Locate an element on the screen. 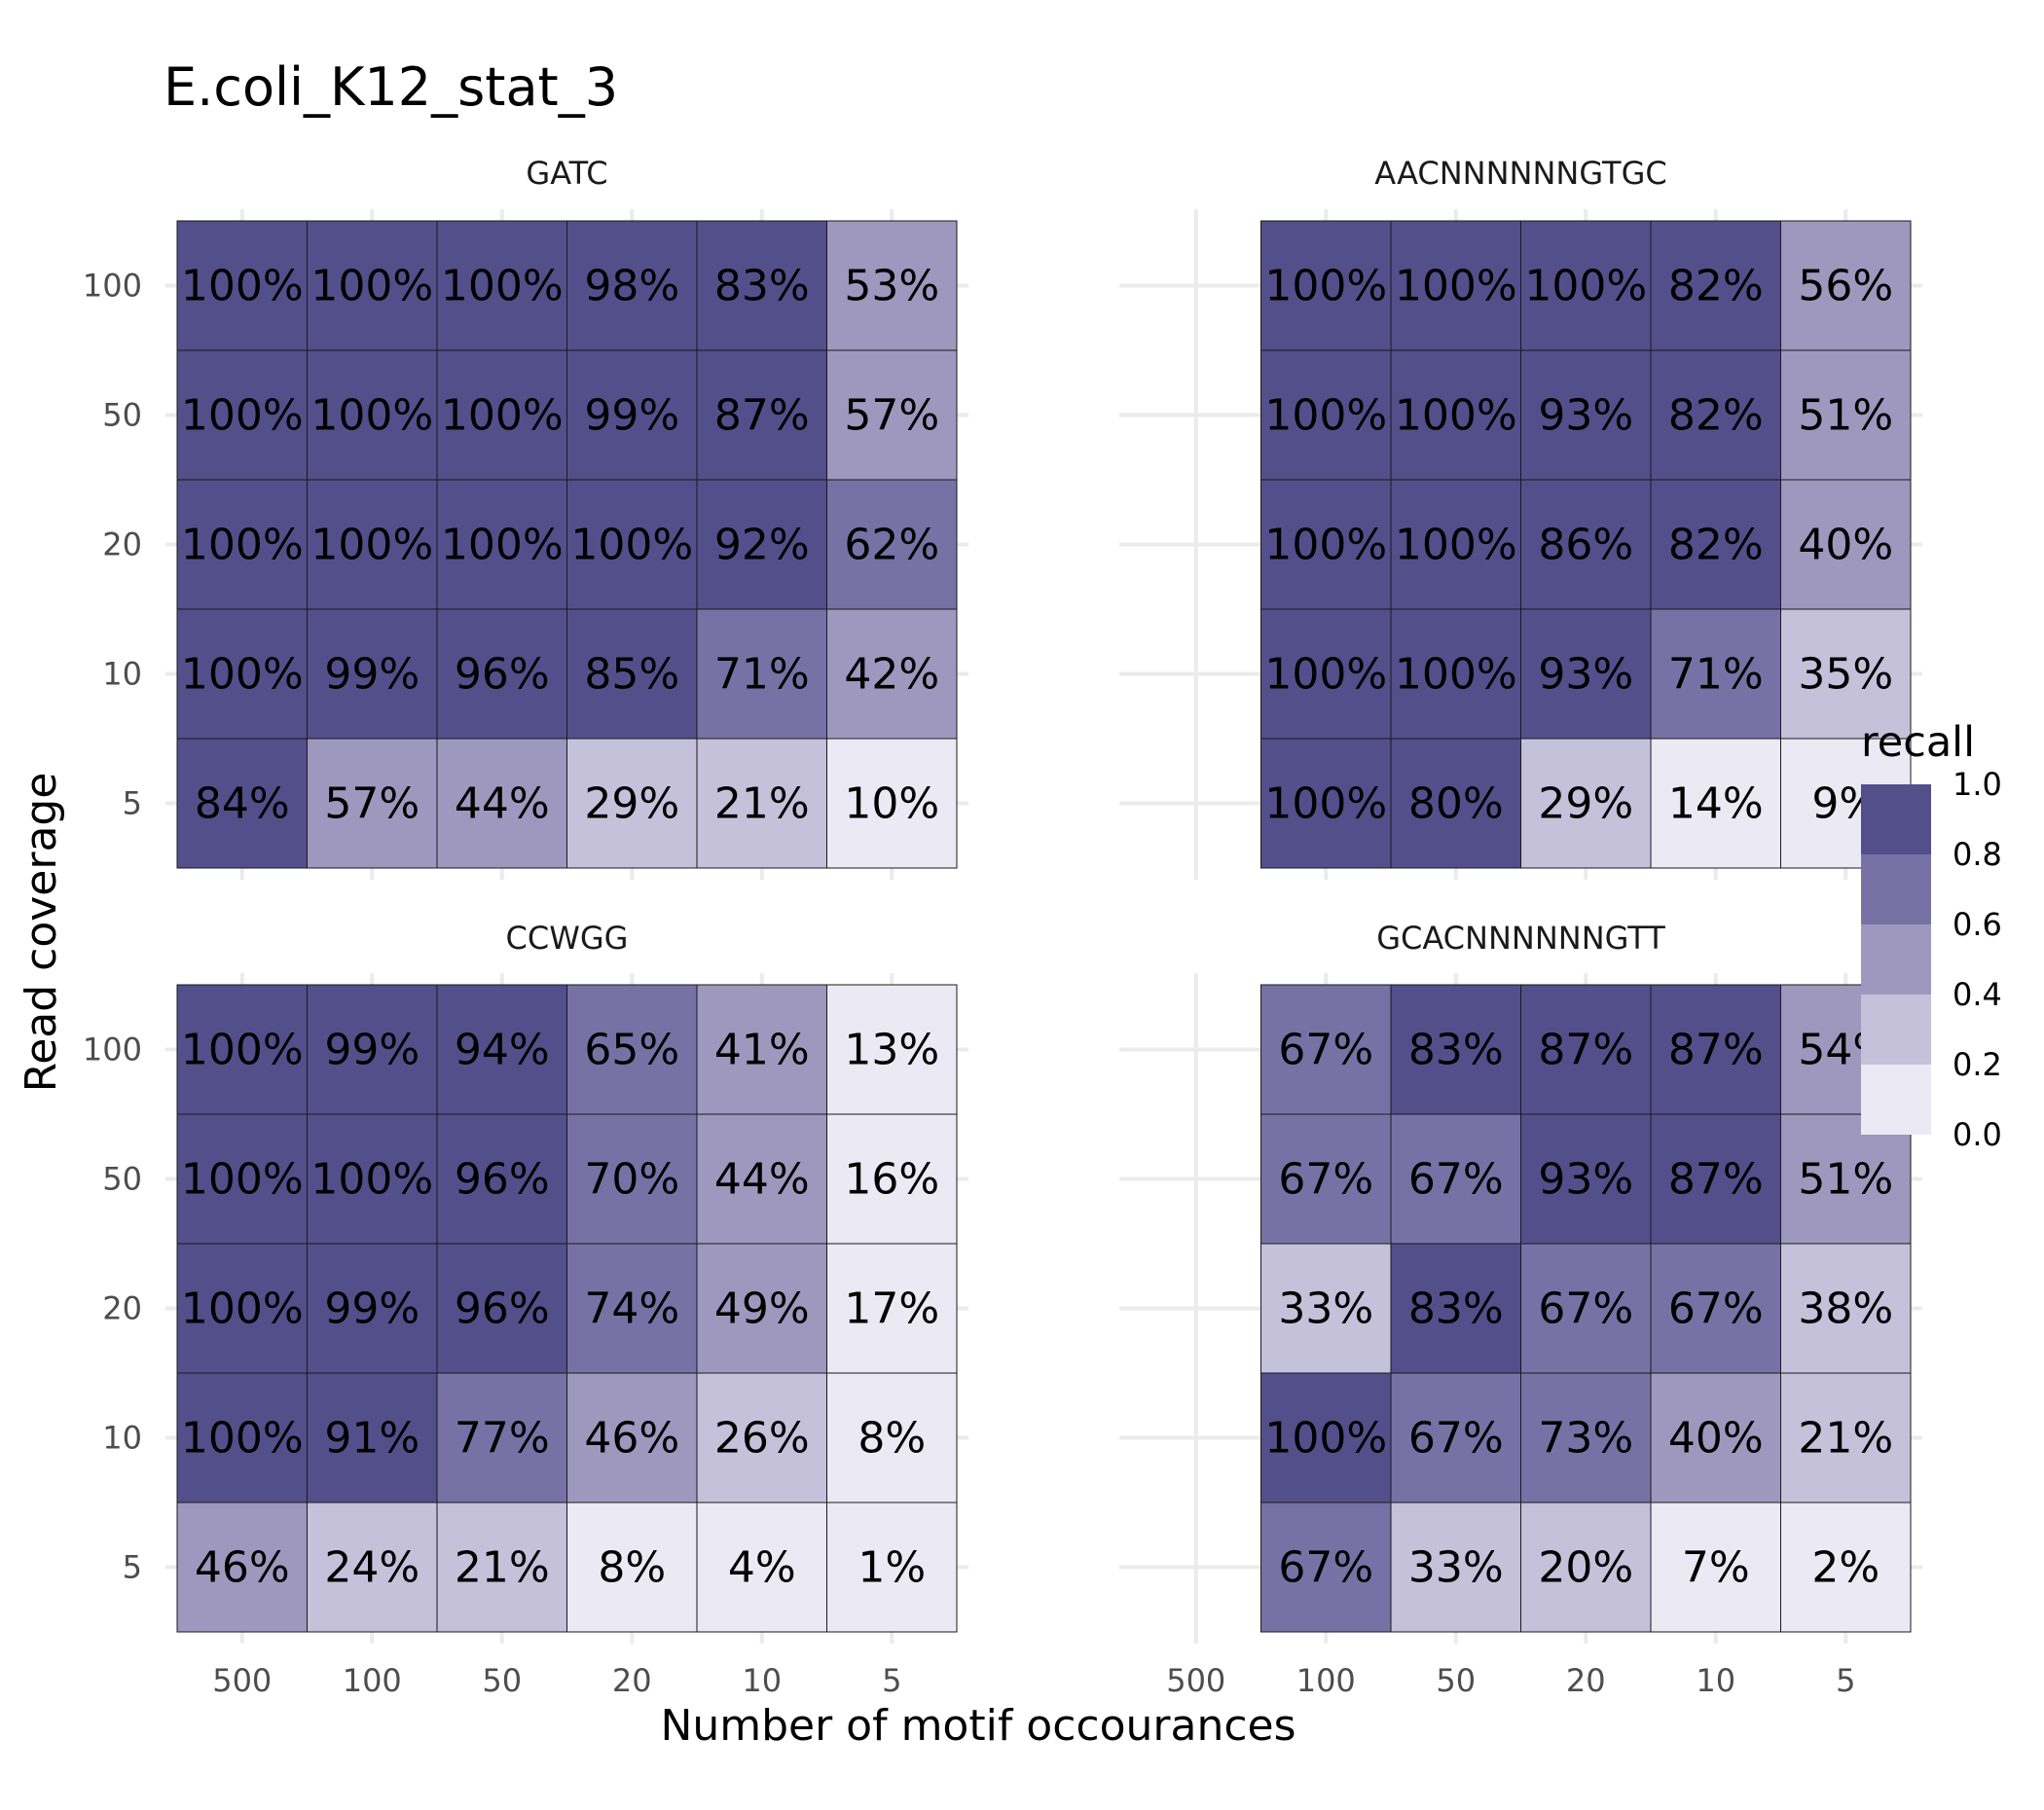  cell-label: 87% is located at coordinates (762, 416).